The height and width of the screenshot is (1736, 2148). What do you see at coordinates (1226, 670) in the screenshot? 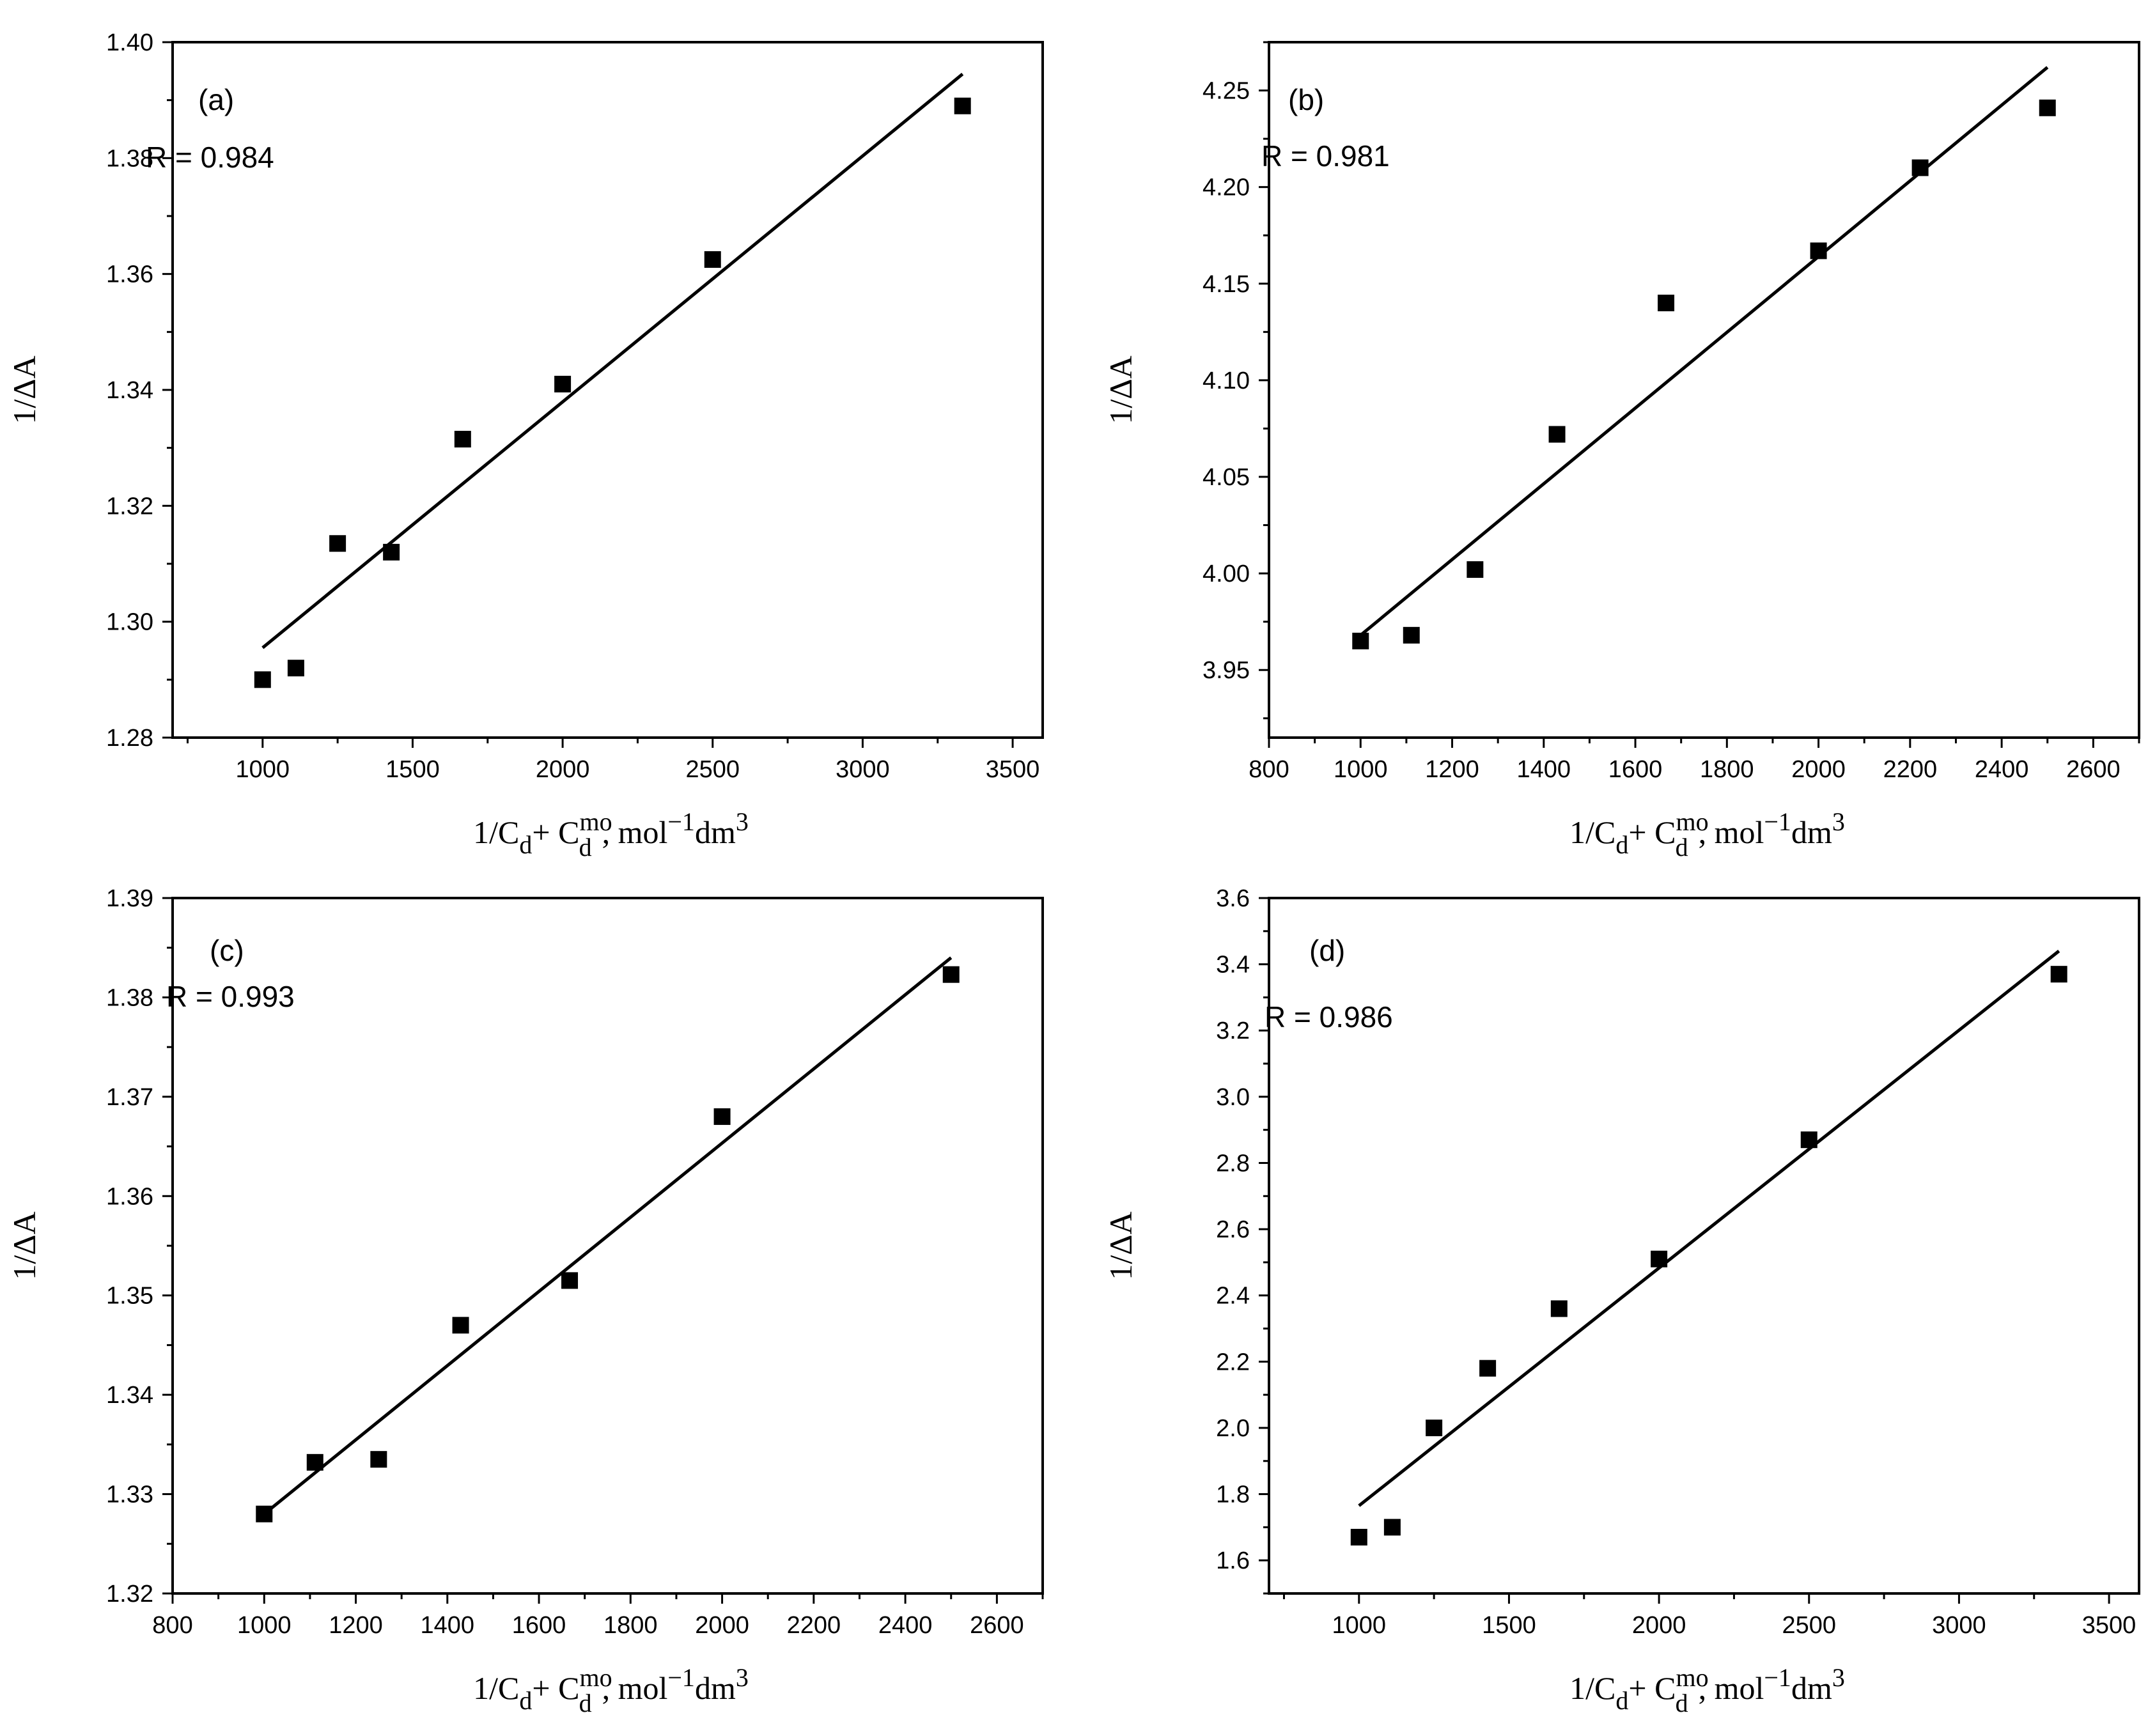
I see `y-tick-label: 3.95` at bounding box center [1226, 670].